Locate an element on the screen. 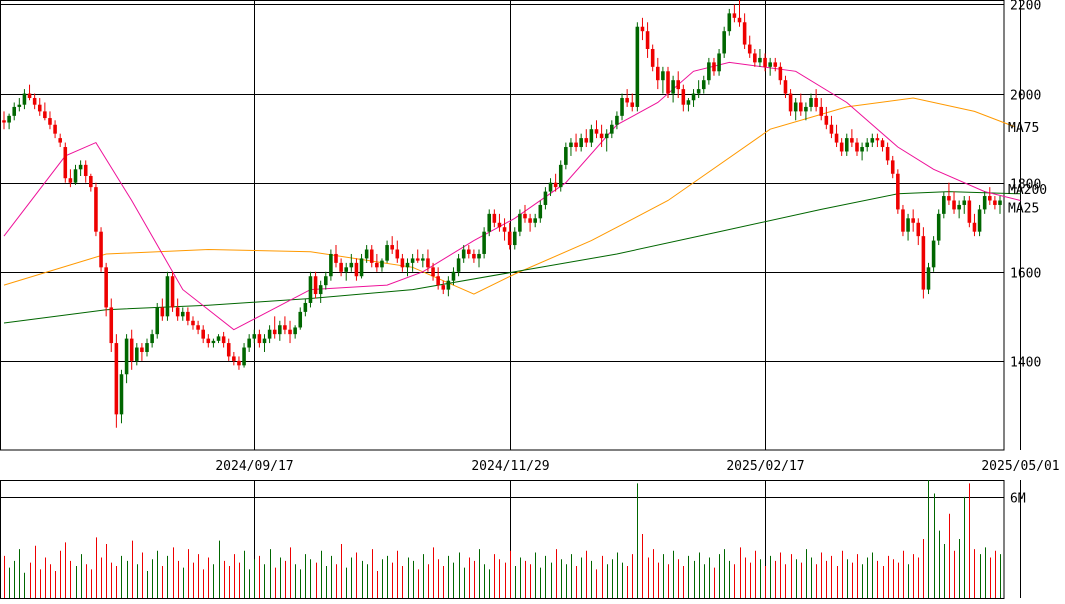 This screenshot has width=1065, height=604. ma-label-ma200: MA200 is located at coordinates (1027, 190).